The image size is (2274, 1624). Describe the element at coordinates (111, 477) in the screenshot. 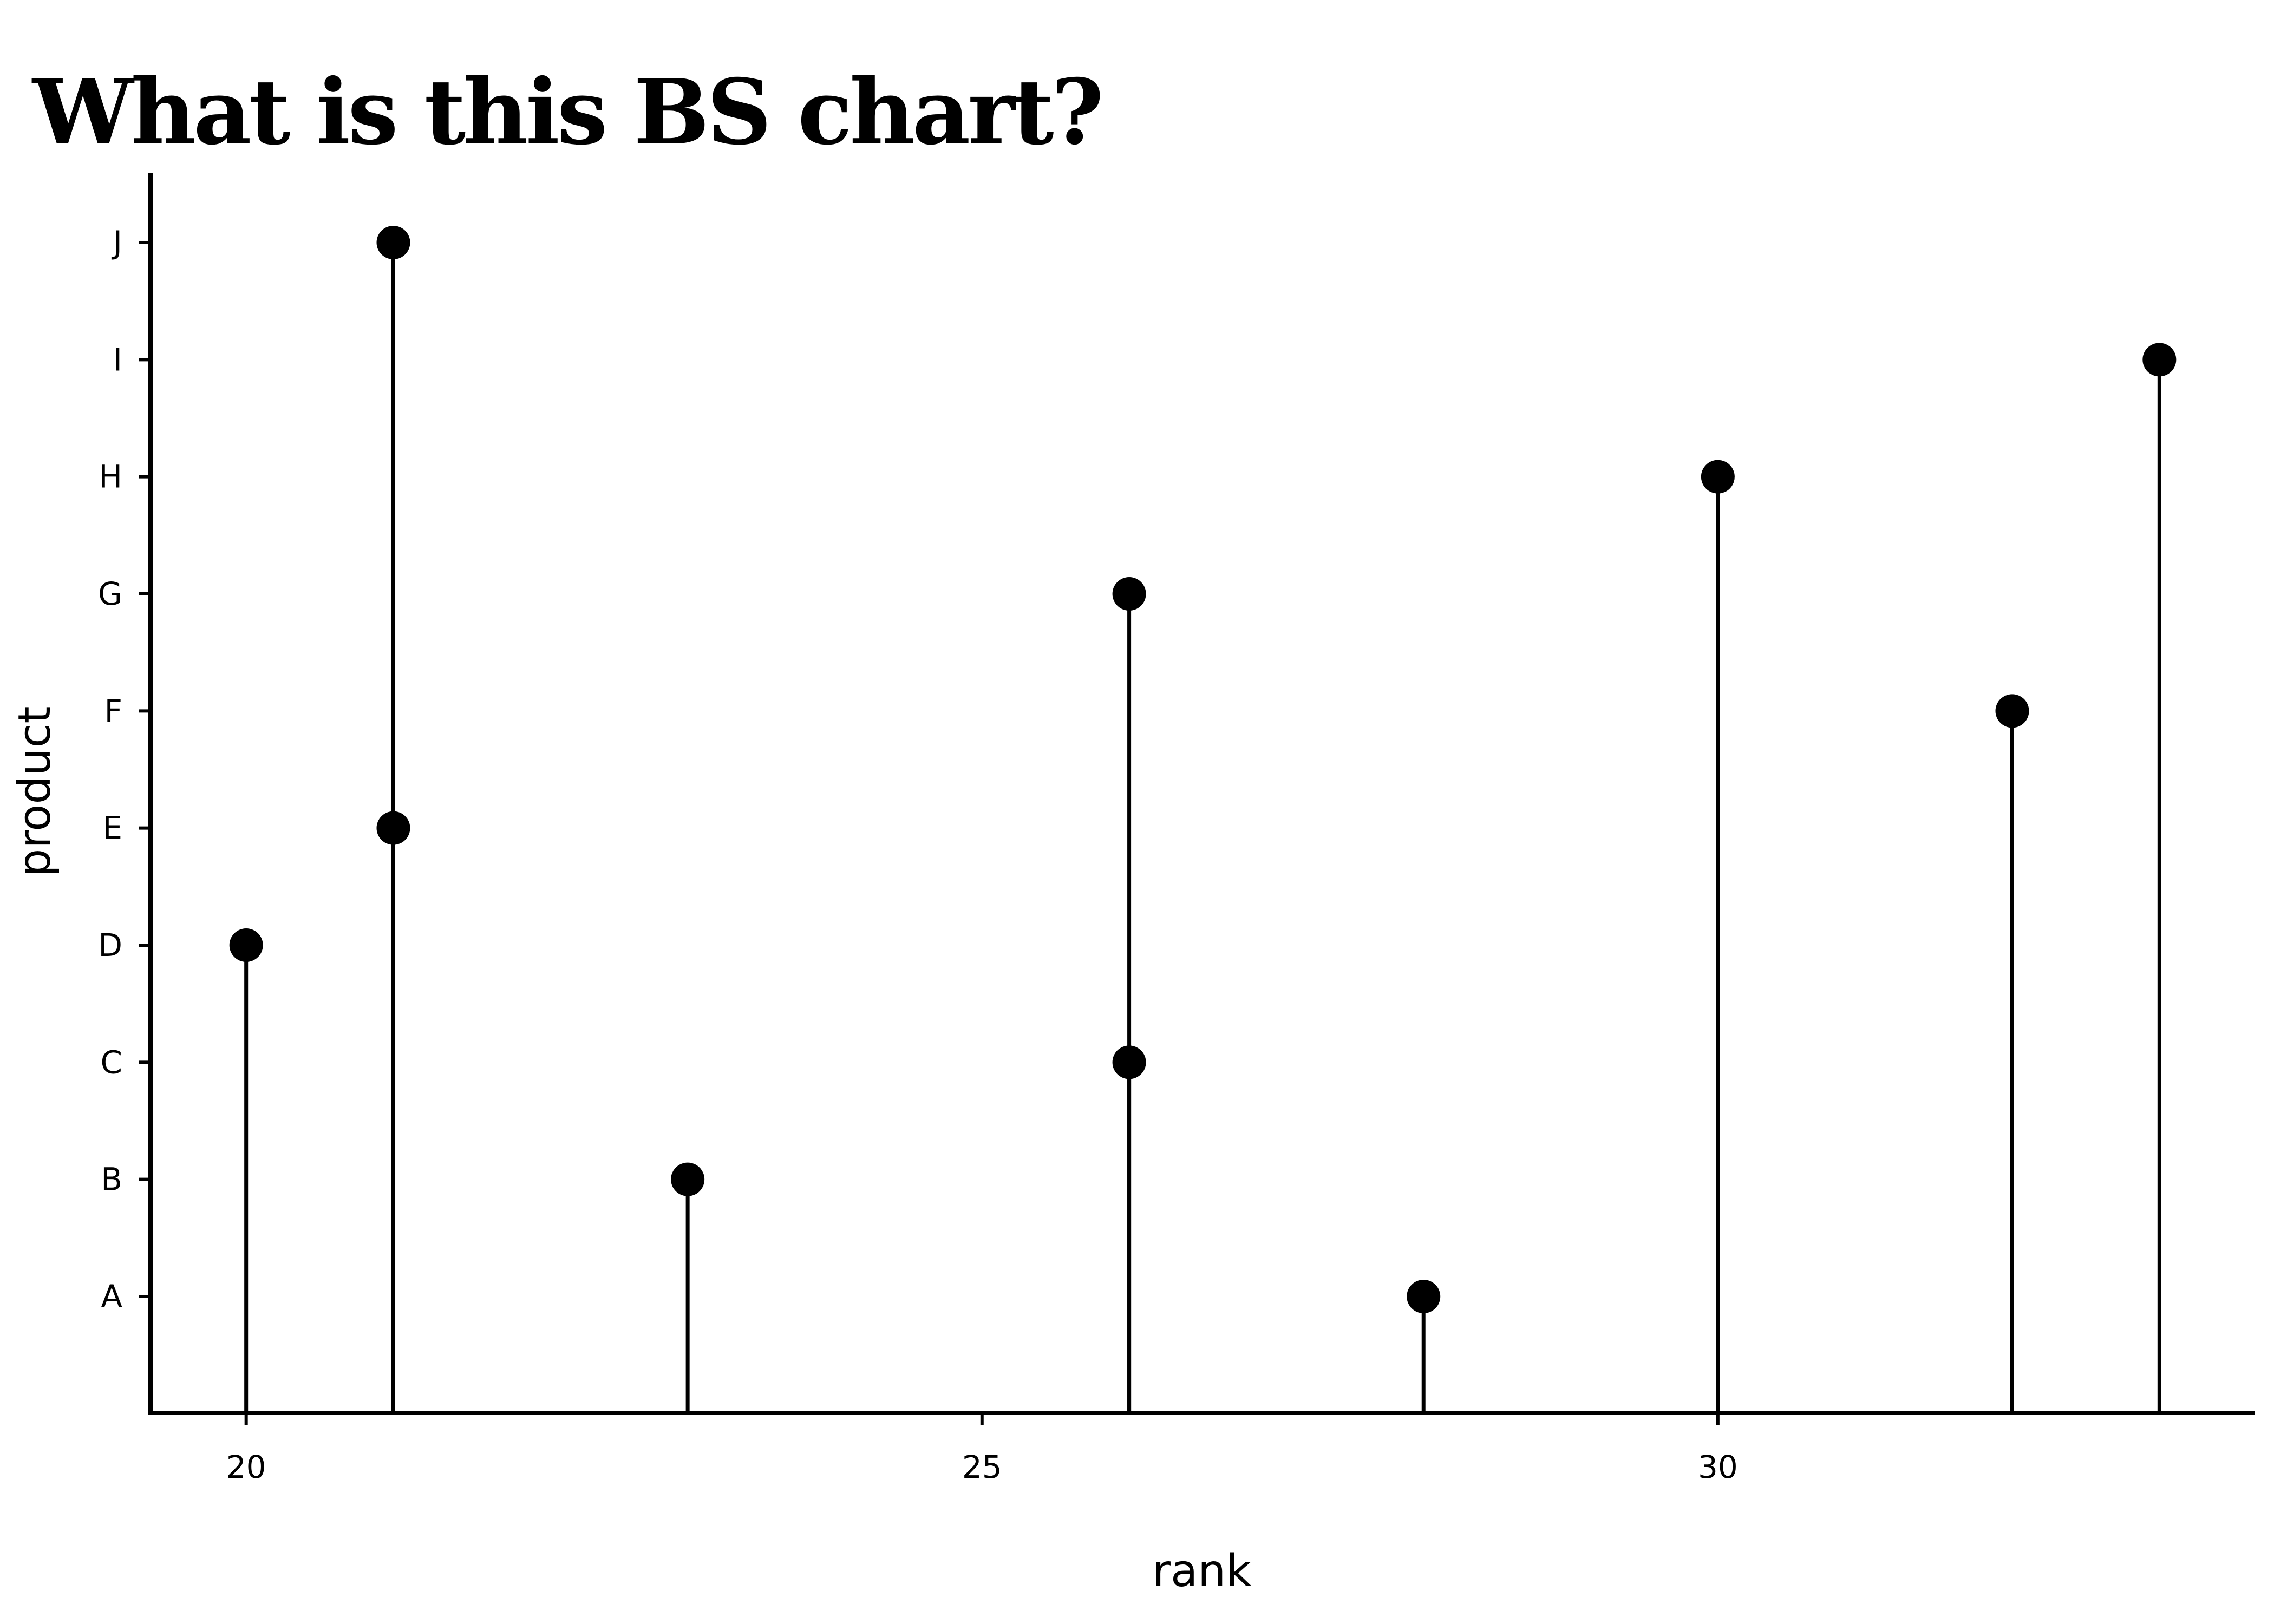

I see `y-tick-label-h: H` at that location.